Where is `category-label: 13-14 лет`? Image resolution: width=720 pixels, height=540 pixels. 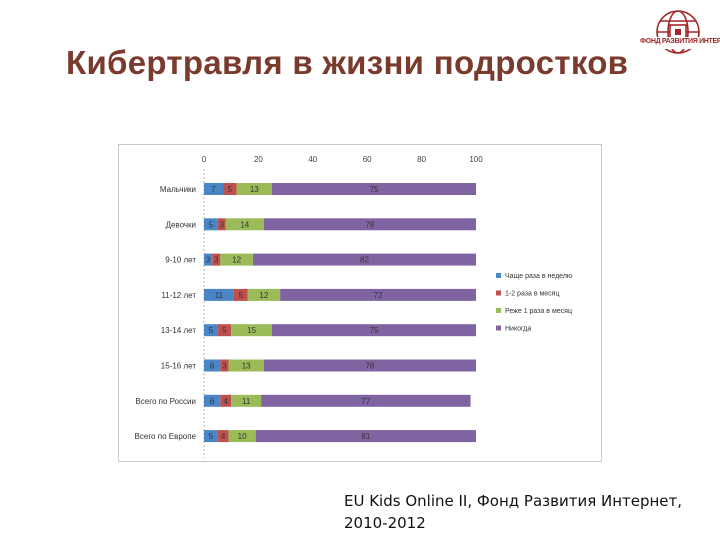 category-label: 13-14 лет is located at coordinates (179, 330).